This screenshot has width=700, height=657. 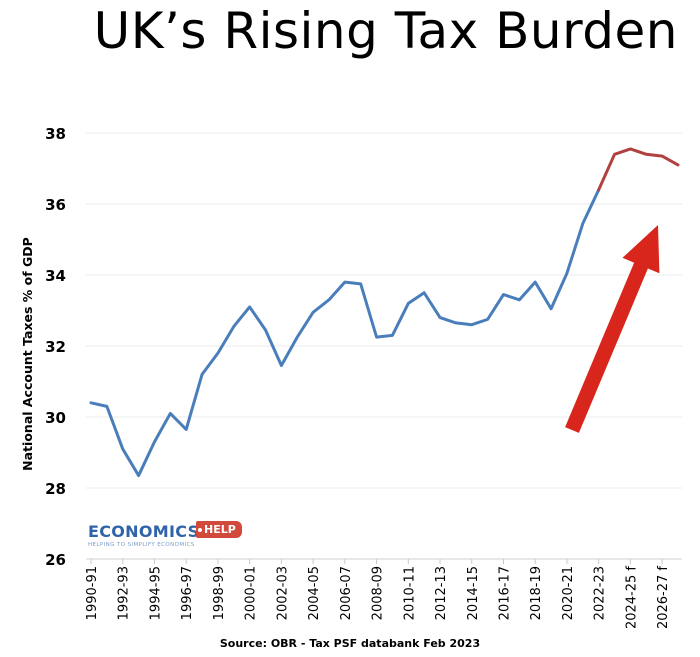 I want to click on logo-help-badge: HELP, so click(x=219, y=529).